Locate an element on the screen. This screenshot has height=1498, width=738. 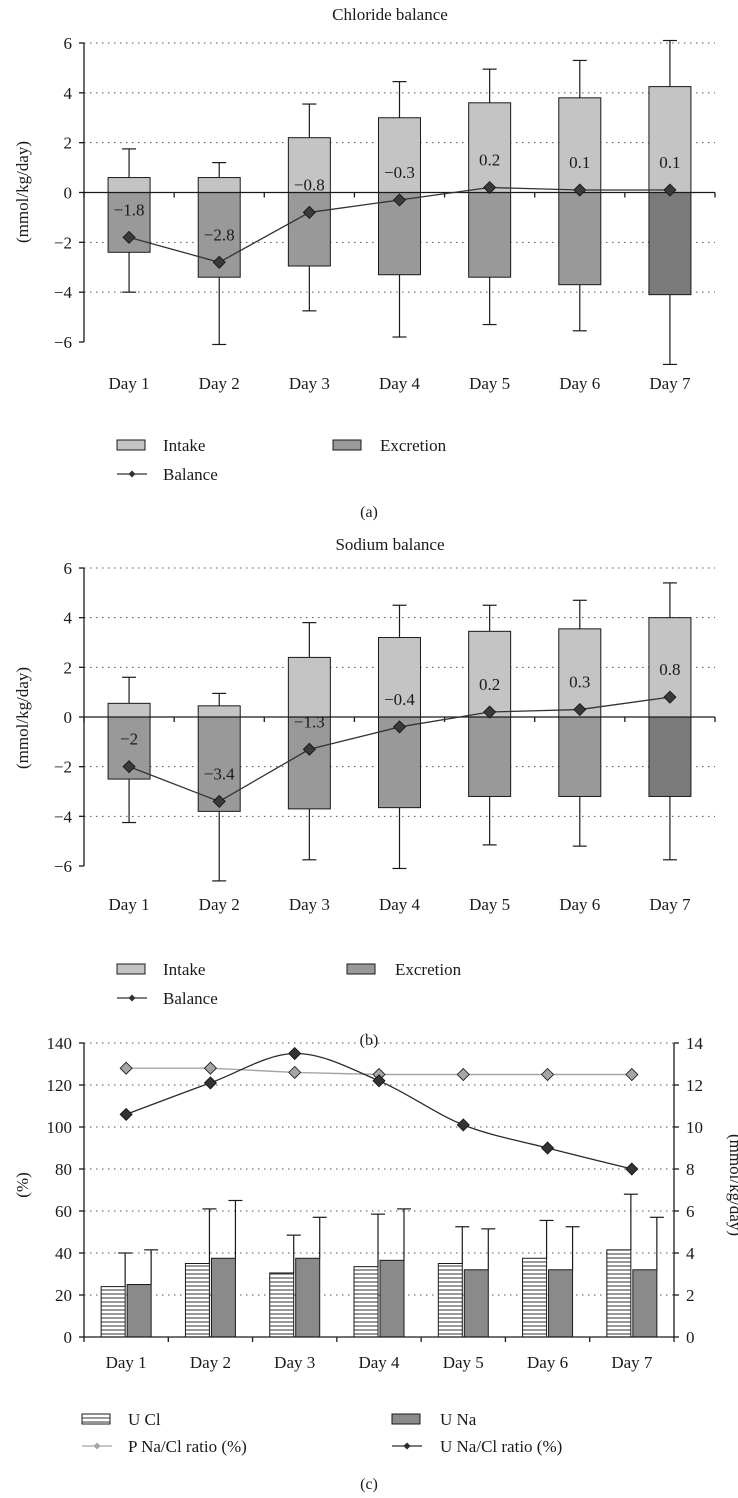
legend-item-u-cl: U Cl is located at coordinates (121, 1419).